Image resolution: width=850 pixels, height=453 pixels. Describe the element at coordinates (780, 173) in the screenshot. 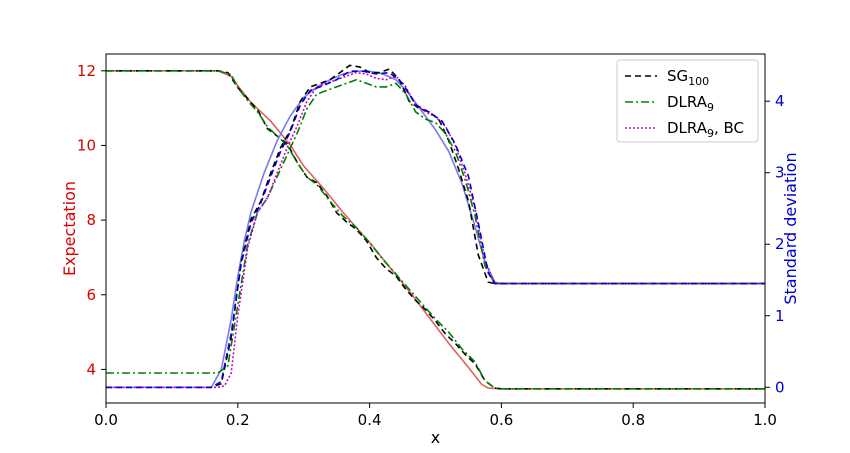

I see `y-right-tick-label: 3` at that location.